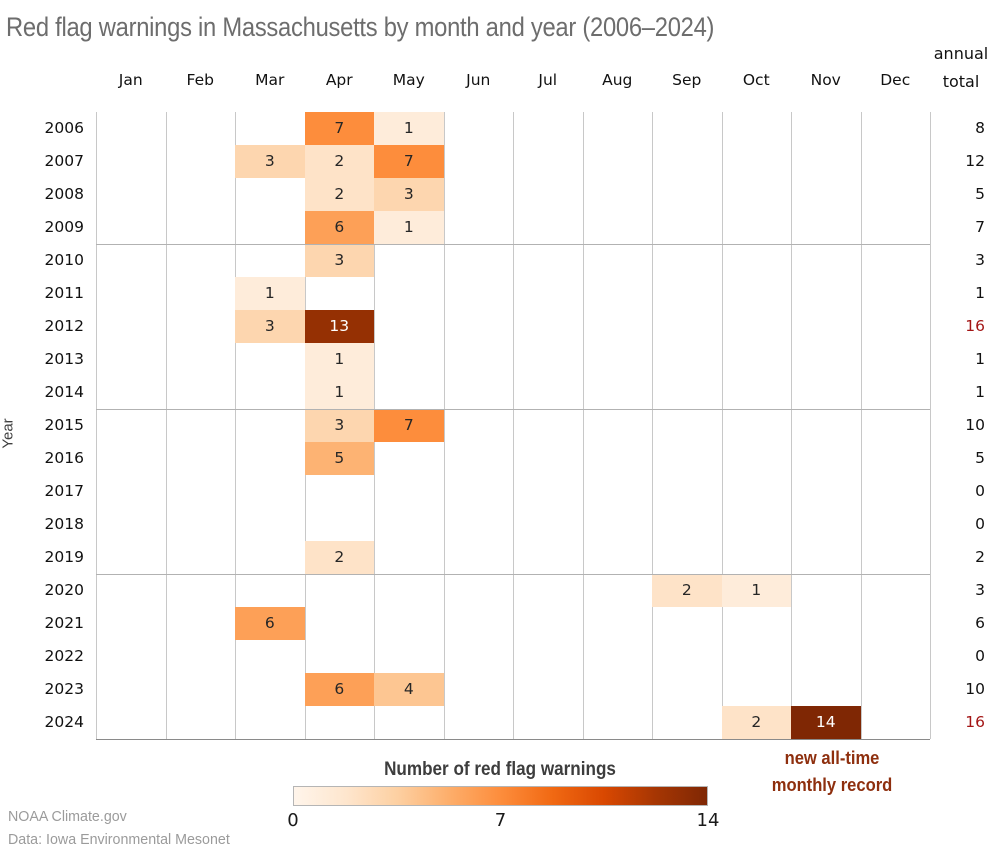  What do you see at coordinates (409, 161) in the screenshot?
I see `heatmap-cell-2007-may: 7` at bounding box center [409, 161].